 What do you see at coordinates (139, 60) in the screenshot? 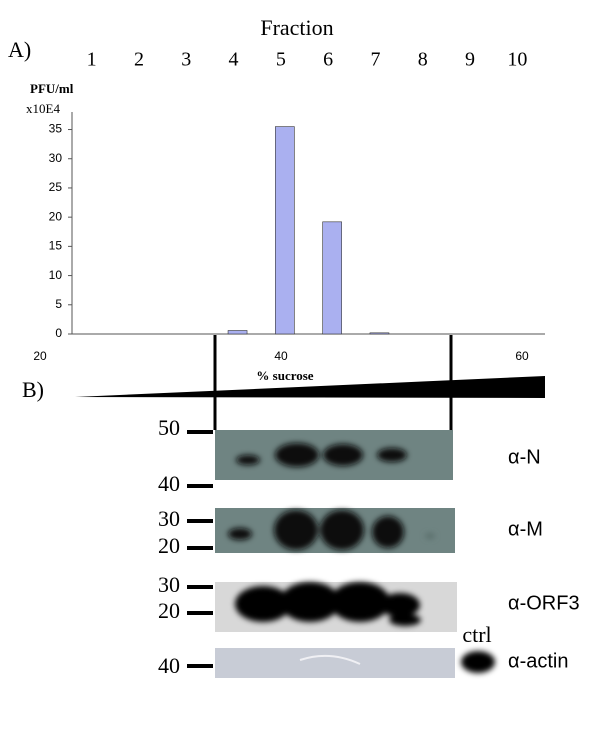
I see `x-tick-label: 2` at bounding box center [139, 60].